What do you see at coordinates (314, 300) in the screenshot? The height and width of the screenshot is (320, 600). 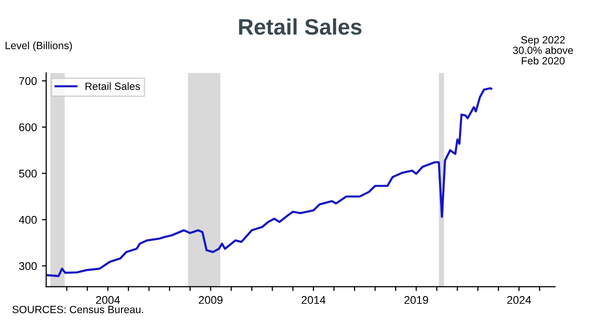 I see `x-tick-label: 2014` at bounding box center [314, 300].